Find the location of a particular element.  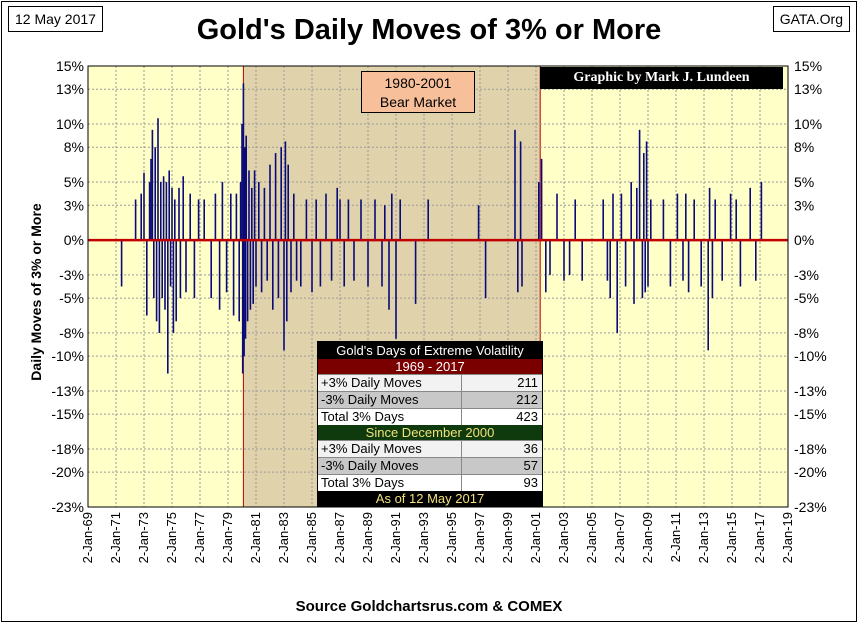

y-tick-label: 3% is located at coordinates (804, 205).